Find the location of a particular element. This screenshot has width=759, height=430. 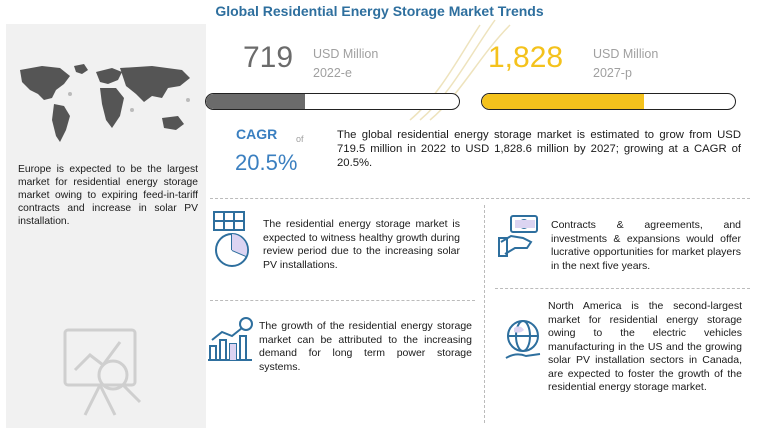

world-map-icon is located at coordinates (105, 103).